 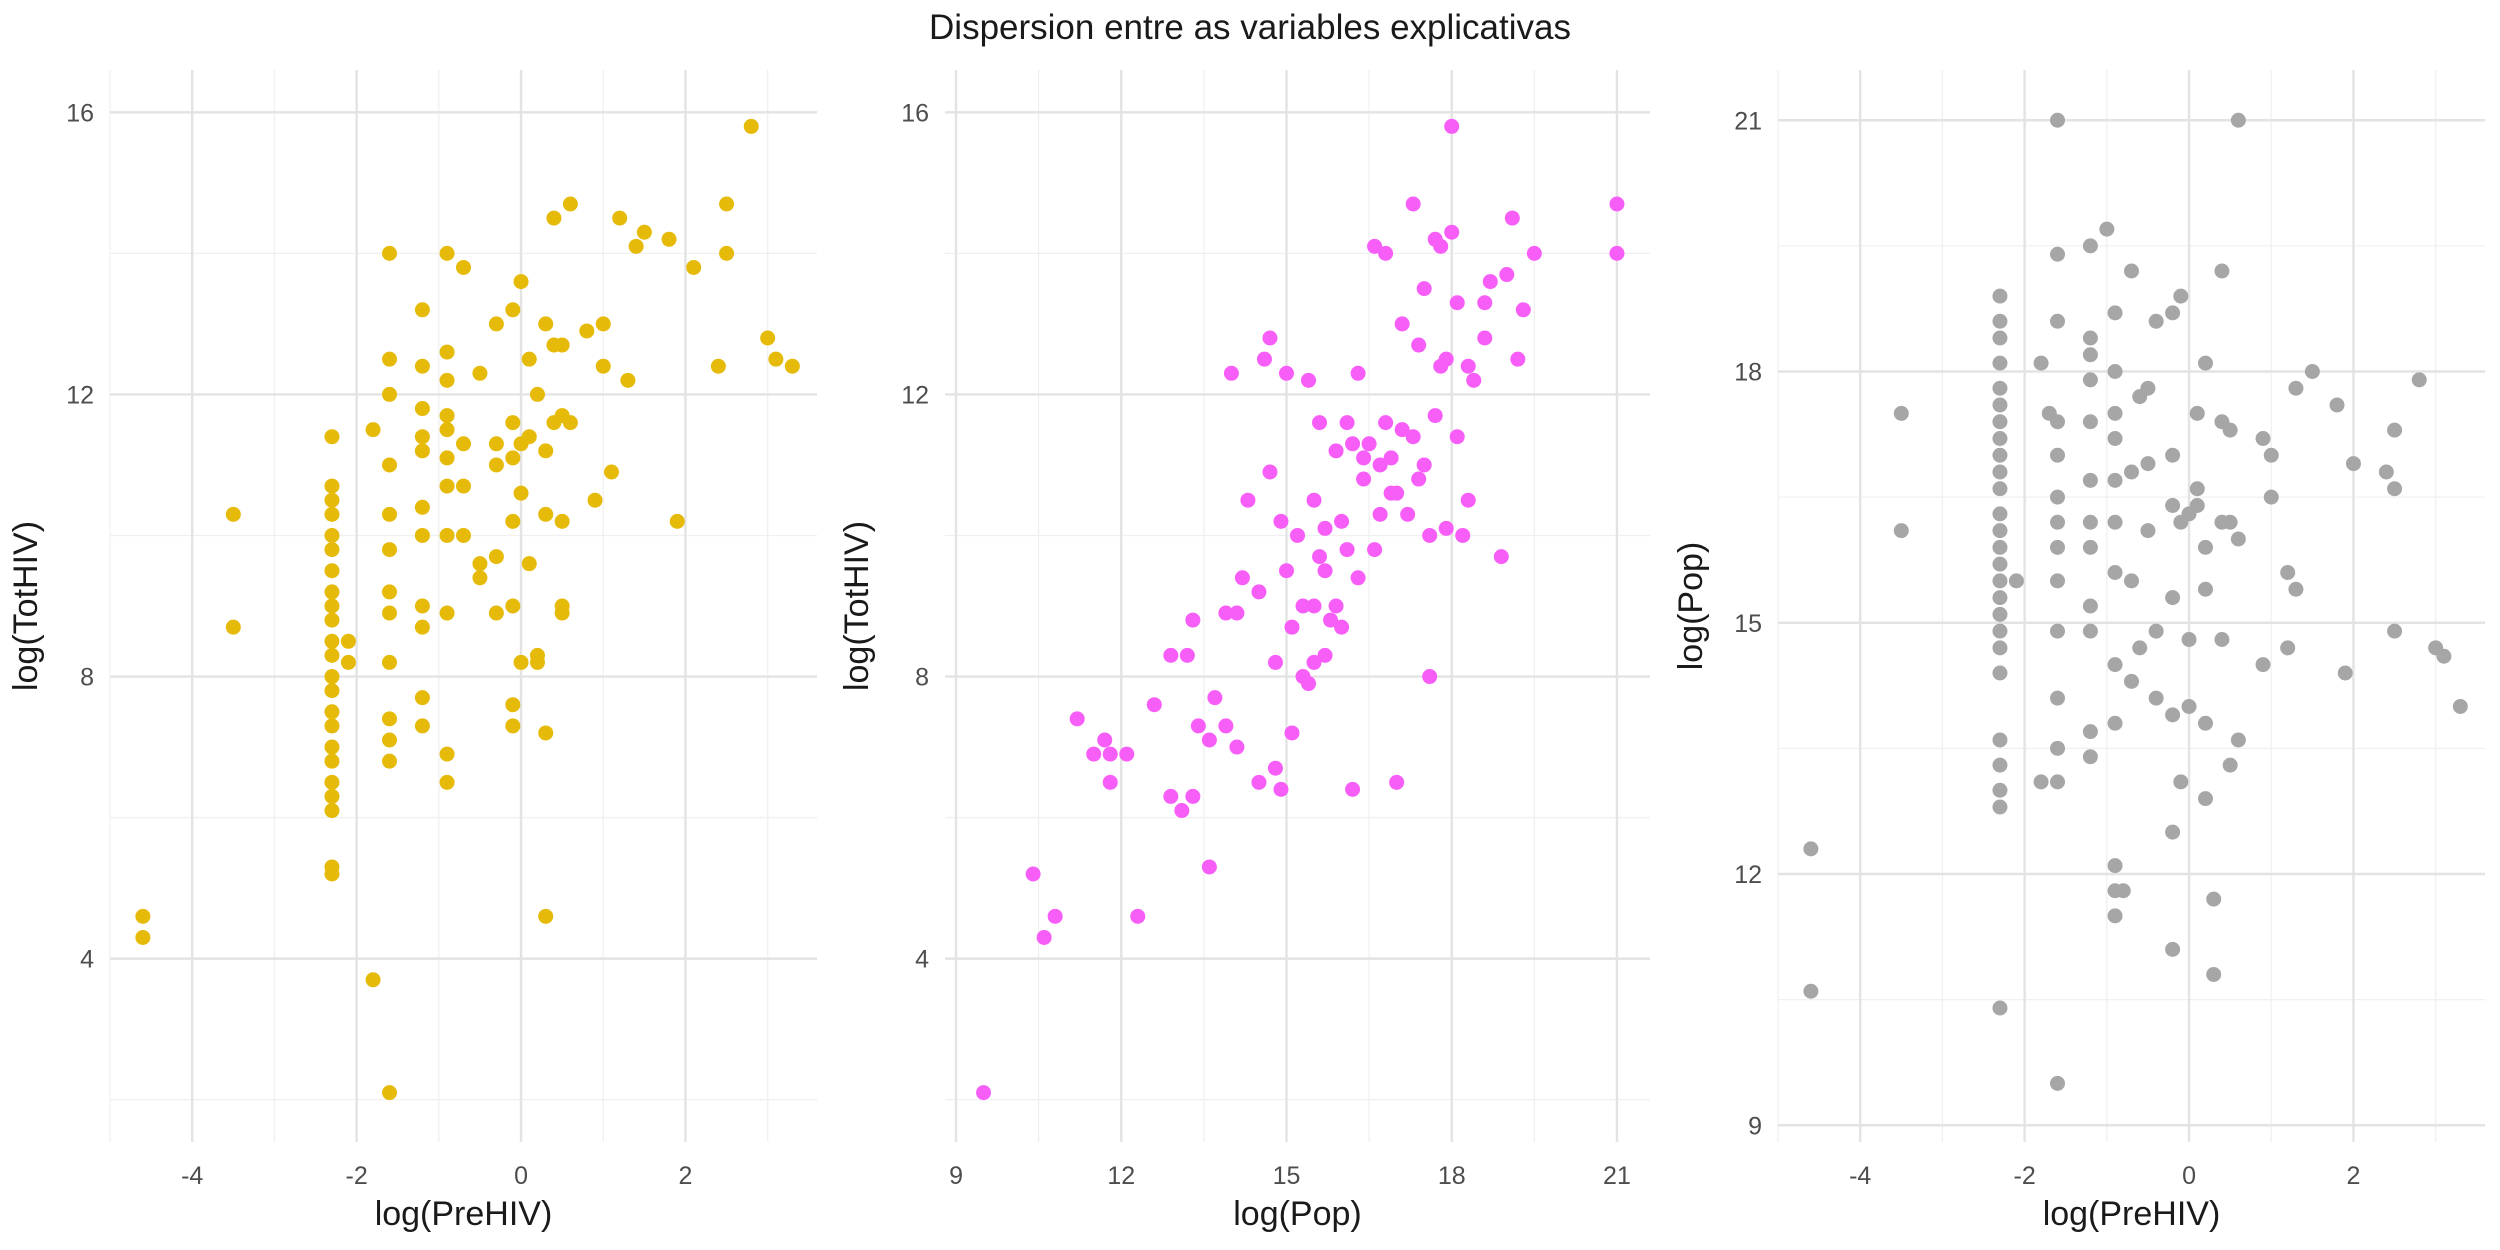 I want to click on y-tick-label: 8, so click(x=87, y=678).